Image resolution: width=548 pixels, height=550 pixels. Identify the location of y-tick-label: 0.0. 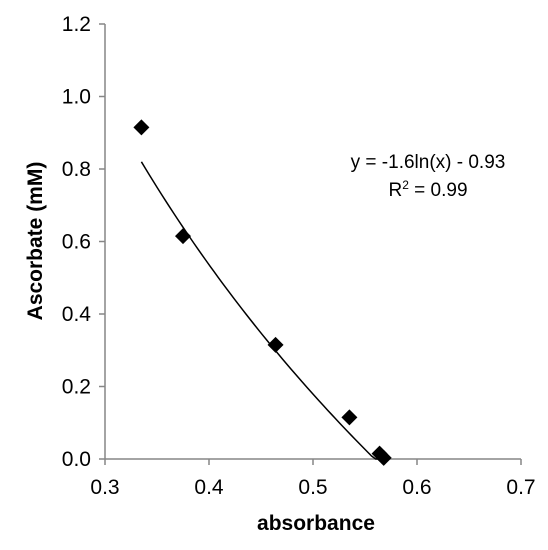
(76, 459).